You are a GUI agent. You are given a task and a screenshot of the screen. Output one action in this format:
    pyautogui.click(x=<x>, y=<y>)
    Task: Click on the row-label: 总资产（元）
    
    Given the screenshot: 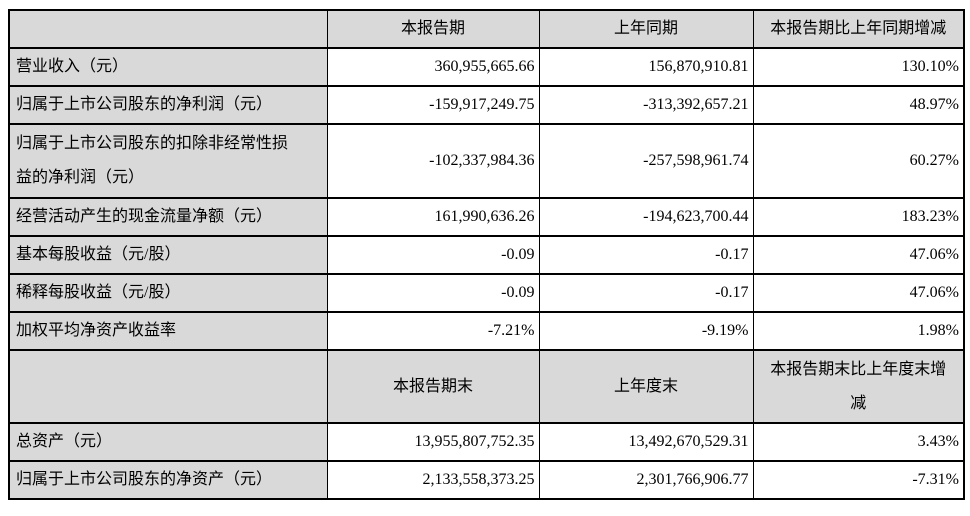 What is the action you would take?
    pyautogui.click(x=168, y=442)
    